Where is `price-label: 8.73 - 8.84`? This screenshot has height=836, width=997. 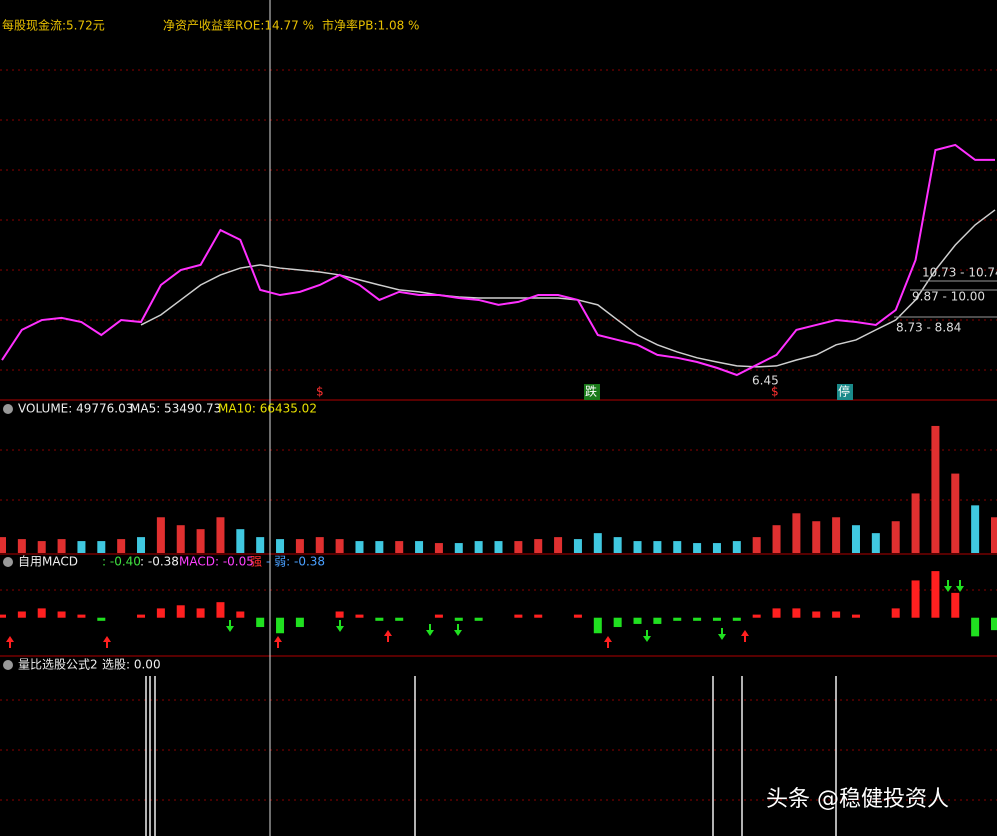
price-label: 8.73 - 8.84 is located at coordinates (928, 328).